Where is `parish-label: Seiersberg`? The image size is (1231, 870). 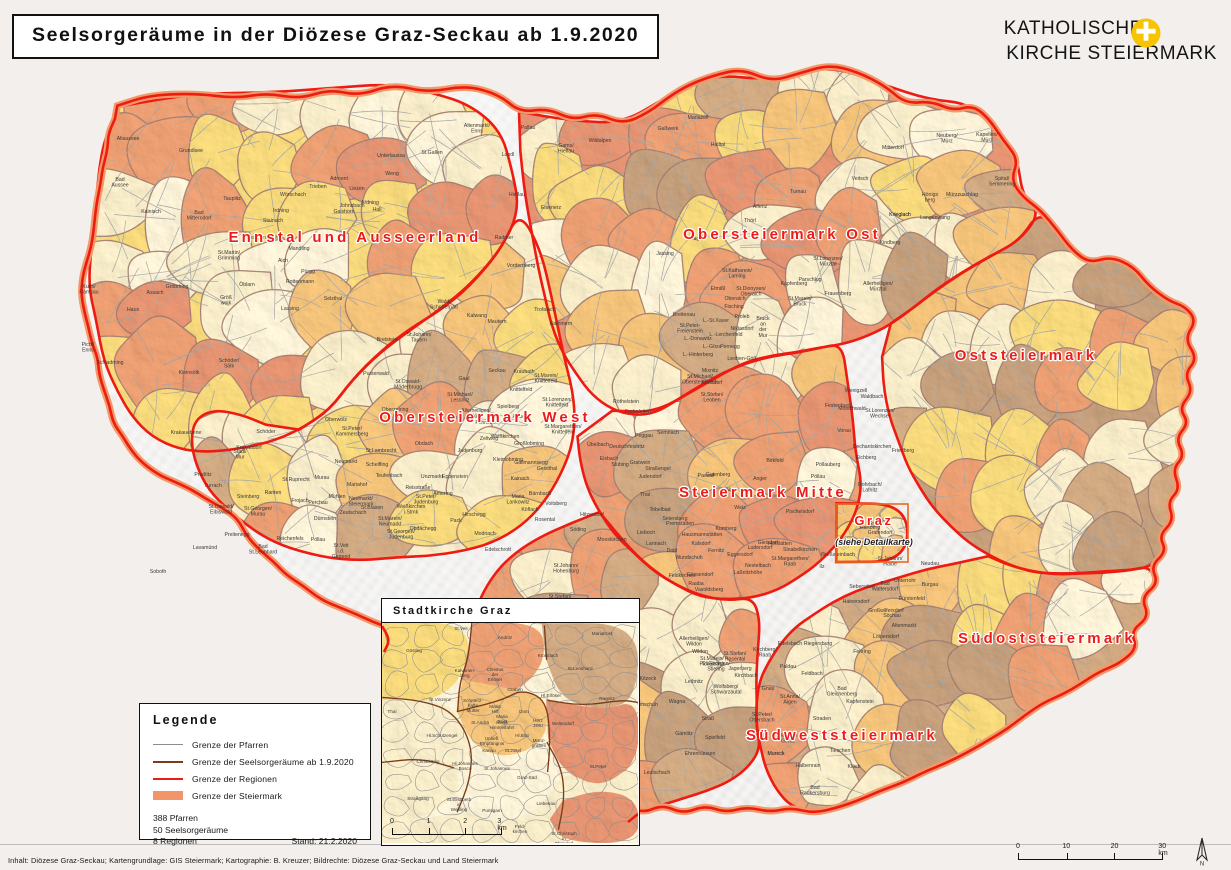 parish-label: Seiersberg is located at coordinates (674, 519).